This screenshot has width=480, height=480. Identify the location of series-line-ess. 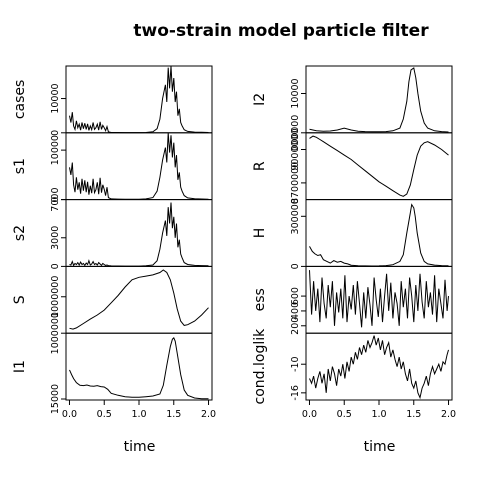
(379, 299).